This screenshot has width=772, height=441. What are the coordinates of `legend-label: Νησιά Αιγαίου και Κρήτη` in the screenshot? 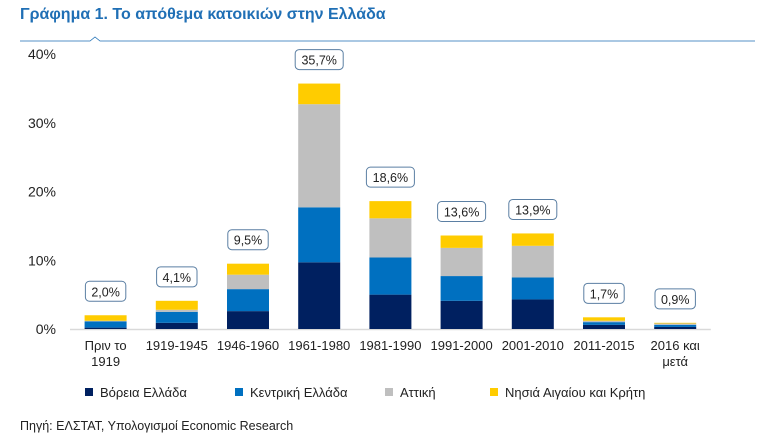 It's located at (575, 392).